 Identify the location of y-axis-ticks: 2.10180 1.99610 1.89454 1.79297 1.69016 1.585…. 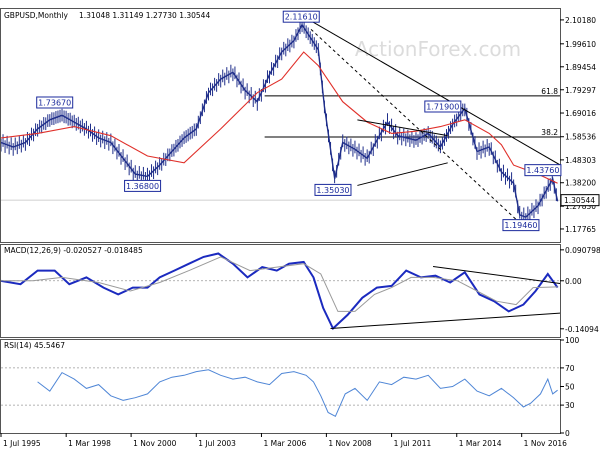
(580, 227).